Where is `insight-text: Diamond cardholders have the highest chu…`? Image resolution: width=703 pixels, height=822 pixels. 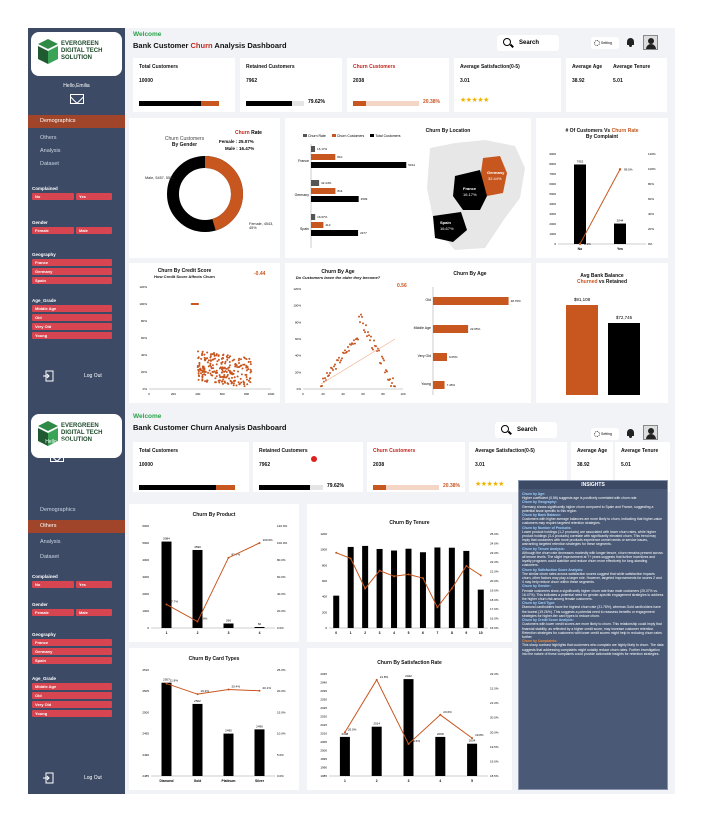 insight-text: Diamond cardholders have the highest chu… is located at coordinates (591, 611).